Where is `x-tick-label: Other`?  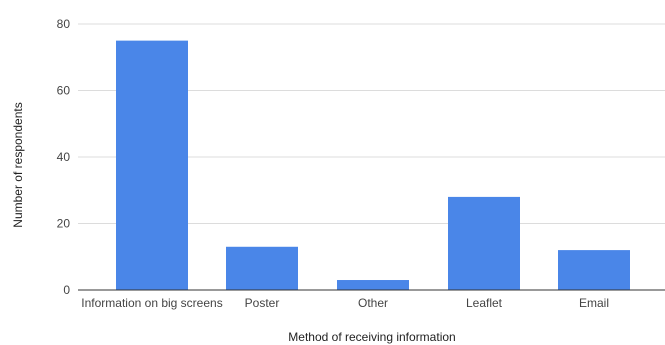
x-tick-label: Other is located at coordinates (373, 303).